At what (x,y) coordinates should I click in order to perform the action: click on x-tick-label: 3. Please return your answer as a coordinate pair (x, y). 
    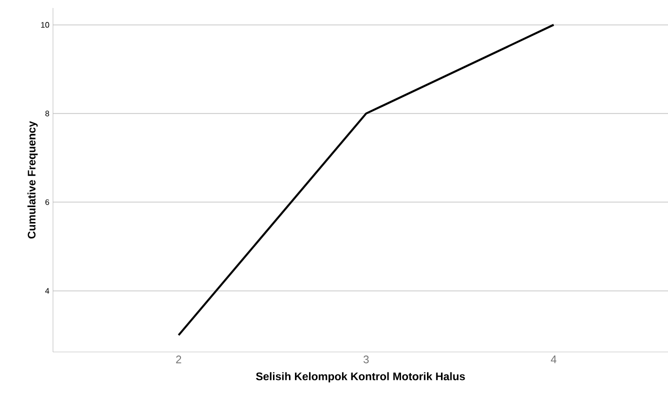
    Looking at the image, I should click on (366, 360).